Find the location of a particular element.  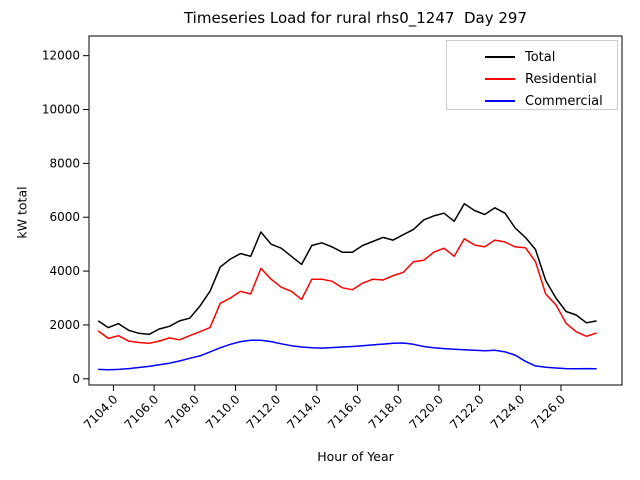

y-tick-label: 6000 is located at coordinates (64, 217).